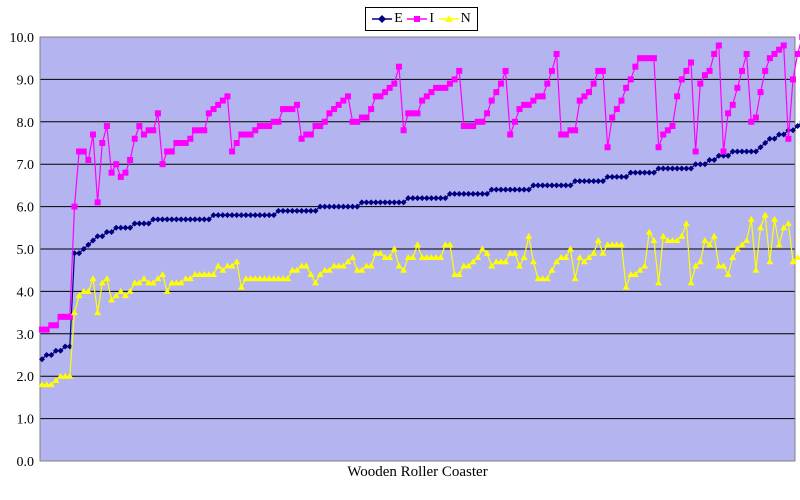  I want to click on y-tick-label: 6.0, so click(26, 208).